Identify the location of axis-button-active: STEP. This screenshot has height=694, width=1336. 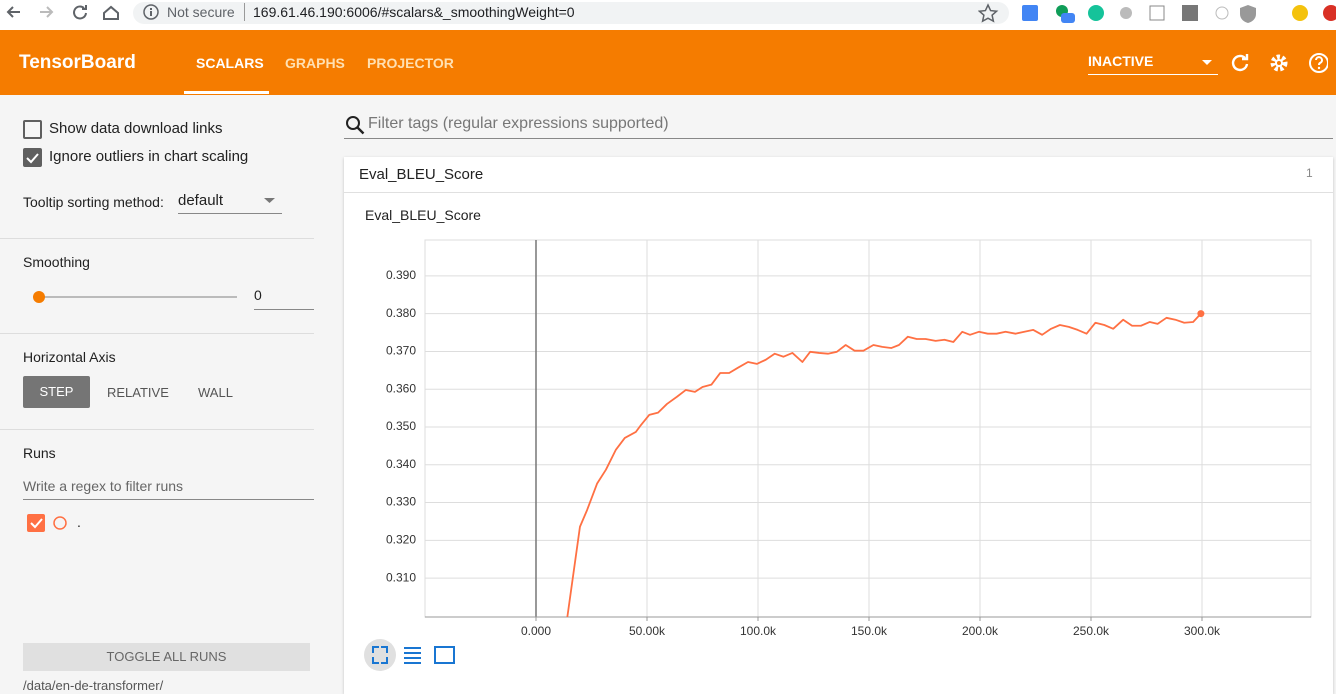
(56, 392).